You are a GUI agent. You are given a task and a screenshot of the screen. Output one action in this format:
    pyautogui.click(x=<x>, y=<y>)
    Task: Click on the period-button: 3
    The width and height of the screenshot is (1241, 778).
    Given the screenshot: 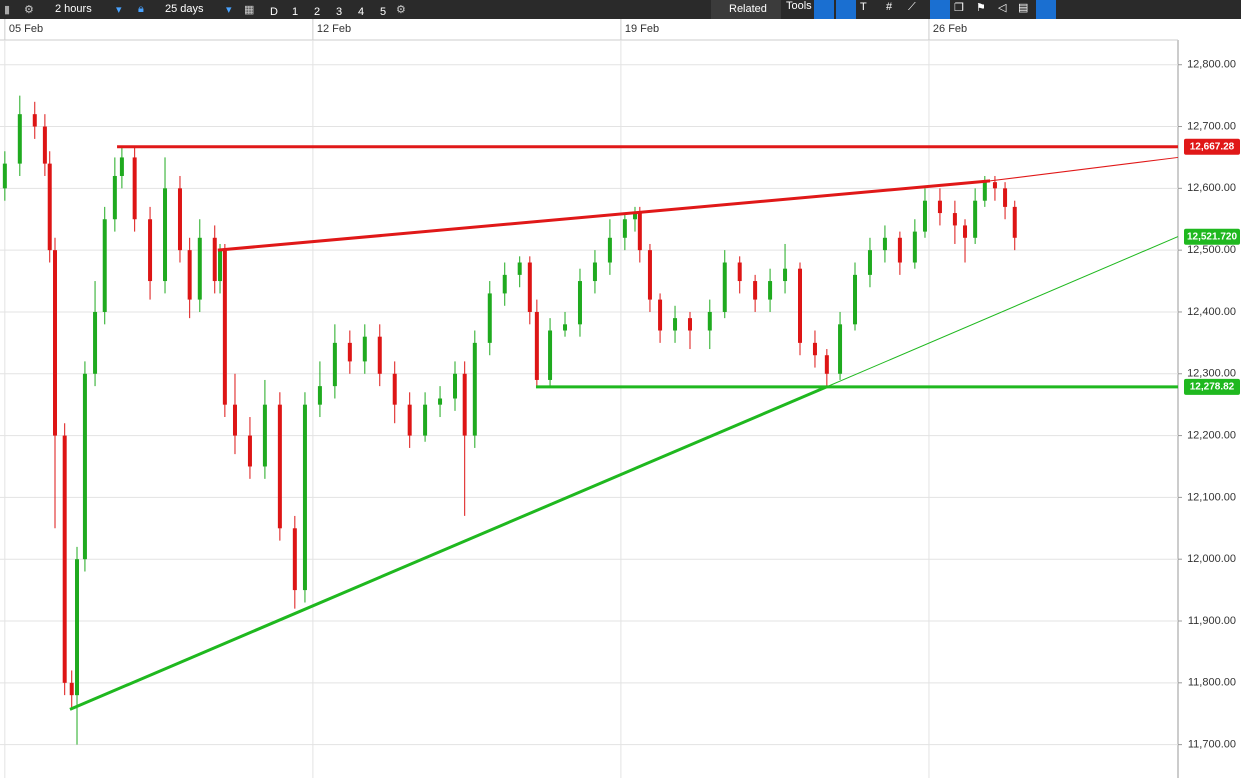 What is the action you would take?
    pyautogui.click(x=339, y=12)
    